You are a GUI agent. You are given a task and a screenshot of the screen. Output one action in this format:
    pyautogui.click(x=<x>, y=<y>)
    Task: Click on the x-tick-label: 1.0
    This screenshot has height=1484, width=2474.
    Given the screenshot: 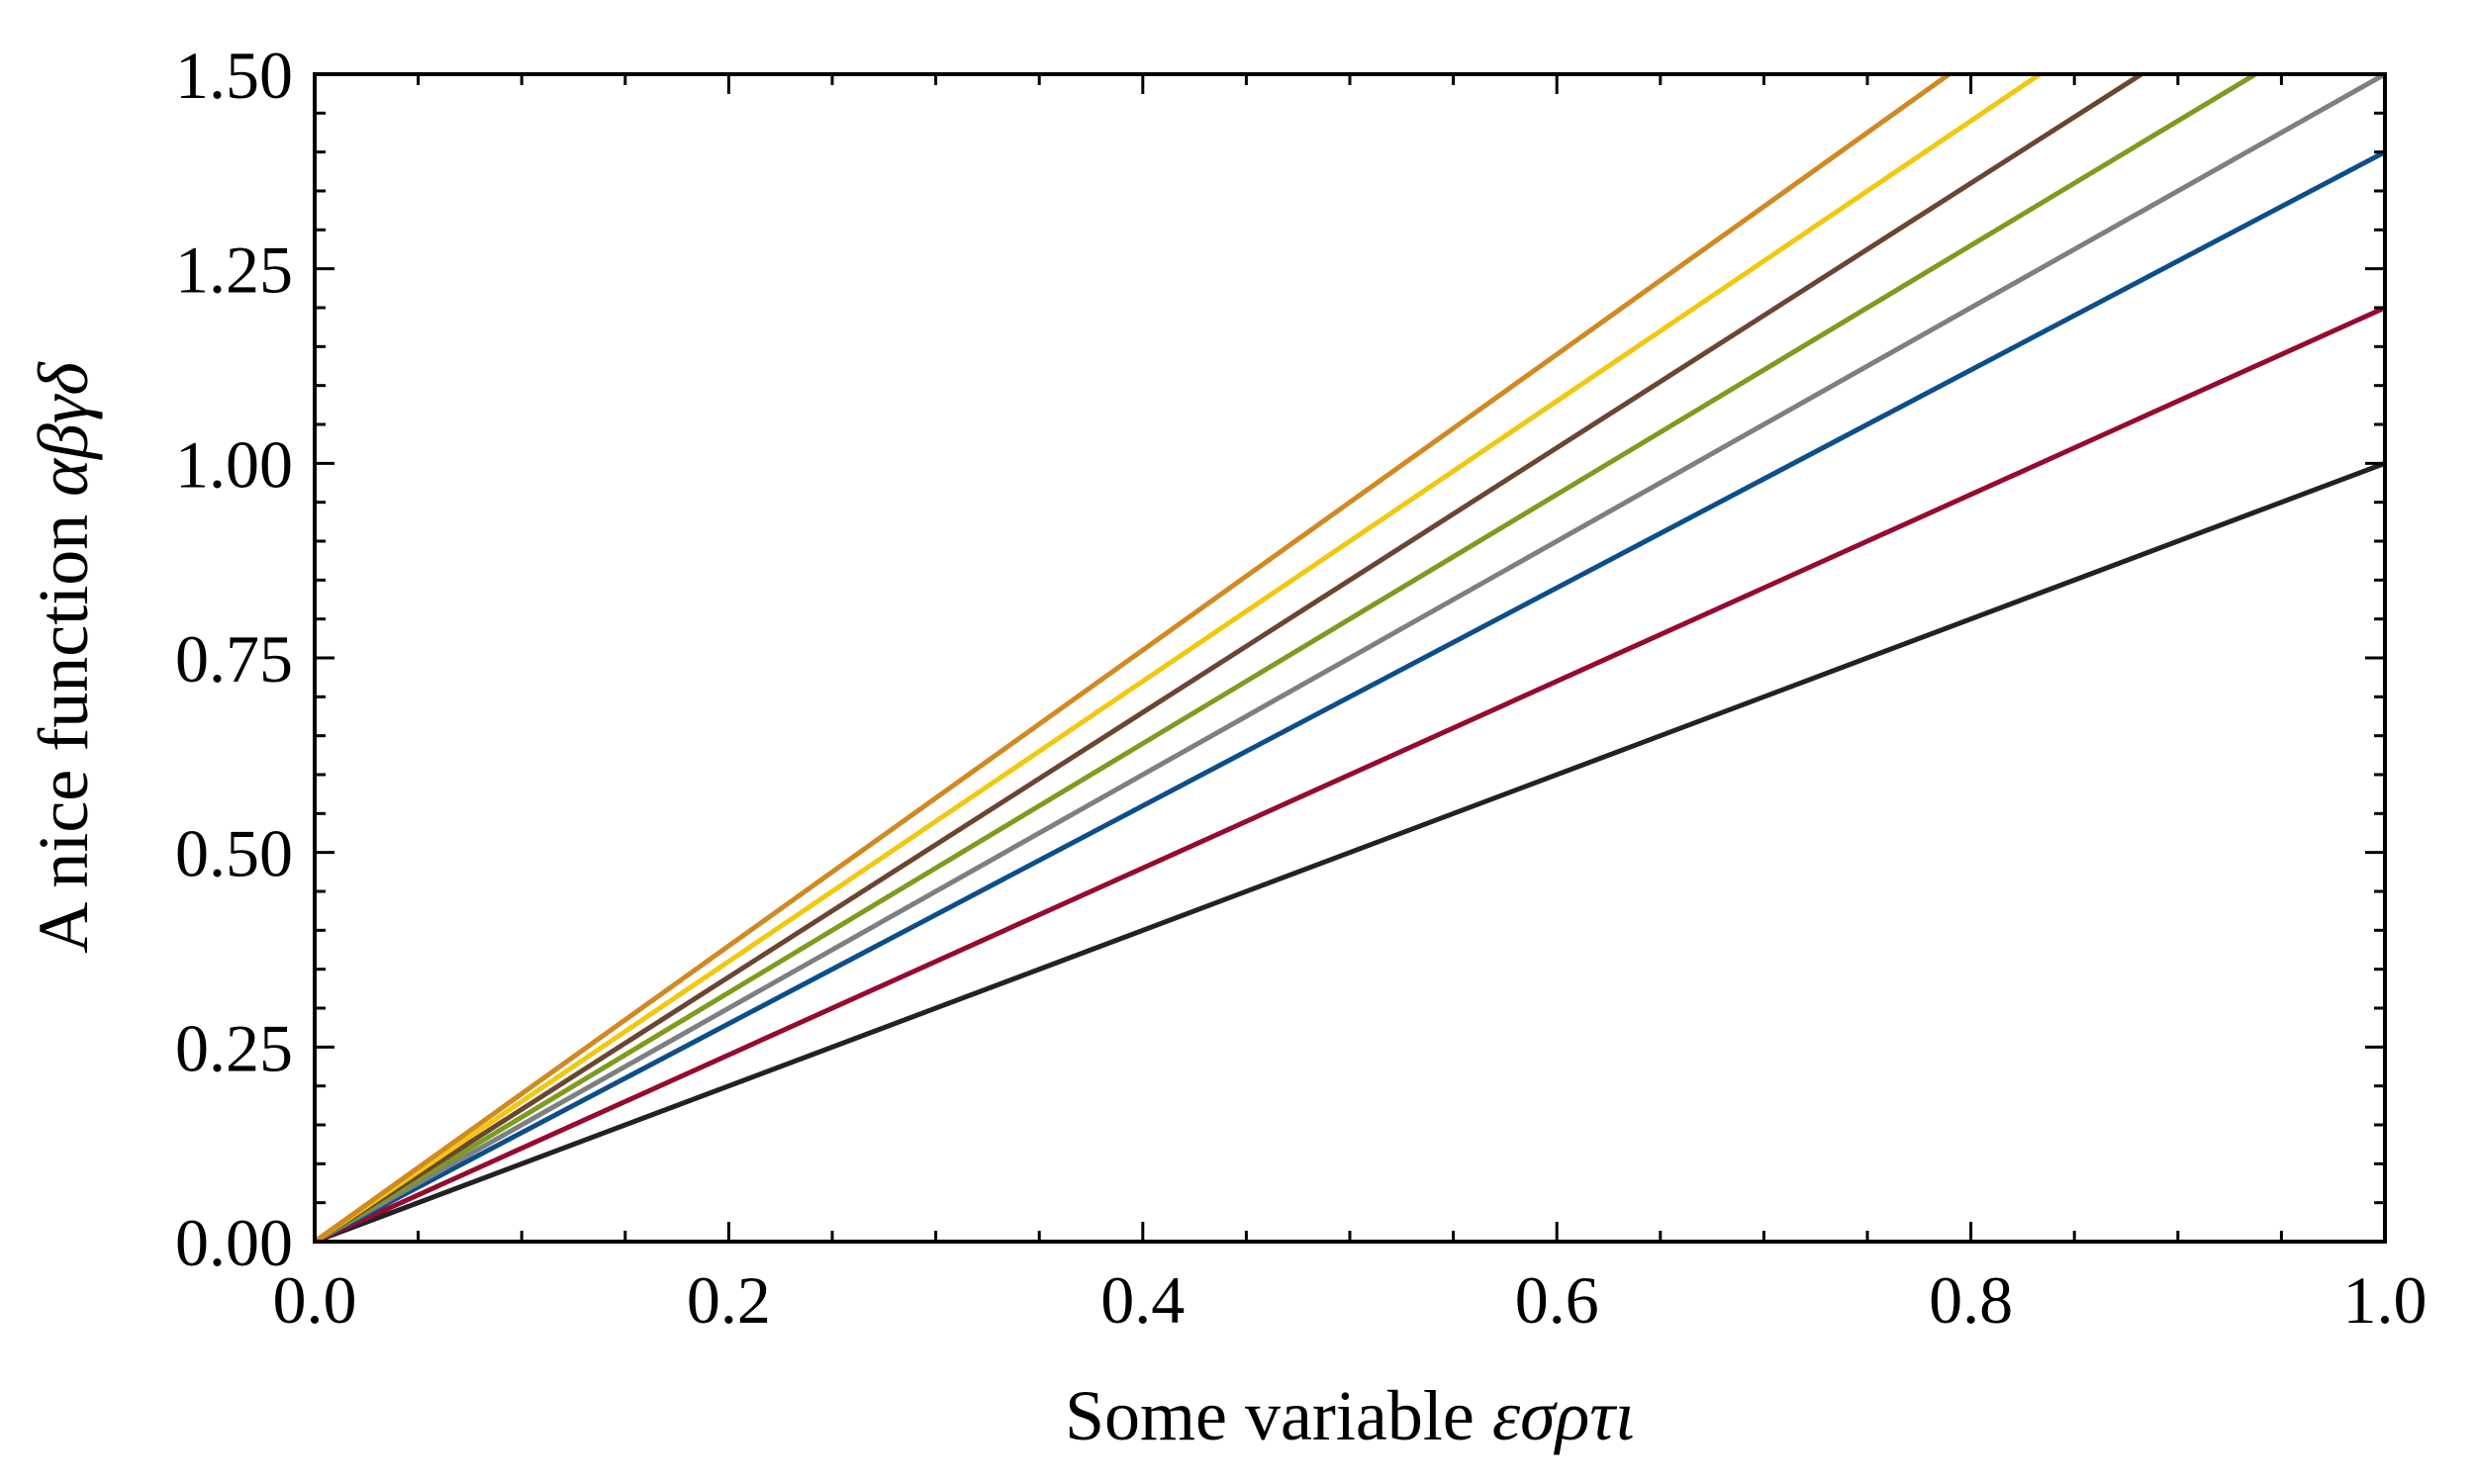 What is the action you would take?
    pyautogui.click(x=2385, y=1300)
    